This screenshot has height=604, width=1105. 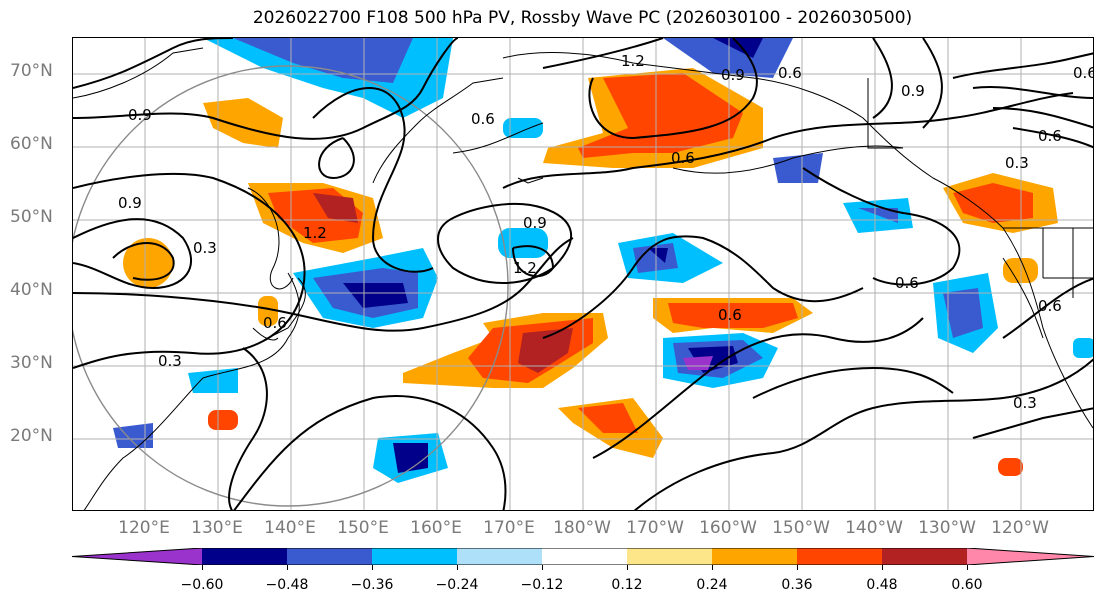 I want to click on lat-label-30n: 30°N, so click(x=31, y=363).